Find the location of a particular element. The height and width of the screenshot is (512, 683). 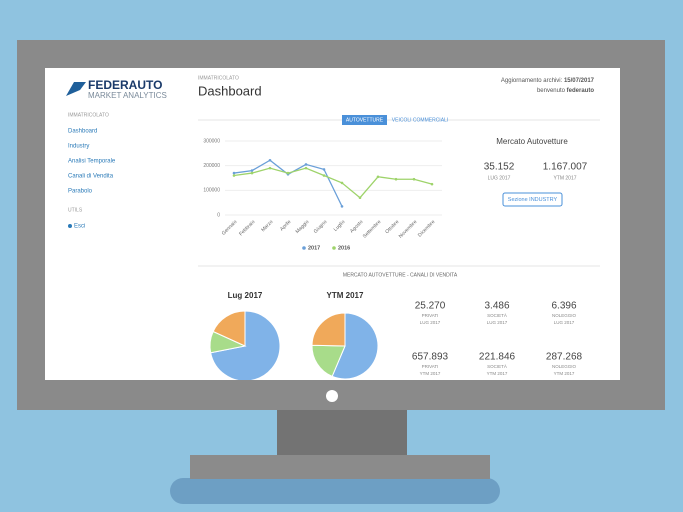

tab-active is located at coordinates (364, 120).